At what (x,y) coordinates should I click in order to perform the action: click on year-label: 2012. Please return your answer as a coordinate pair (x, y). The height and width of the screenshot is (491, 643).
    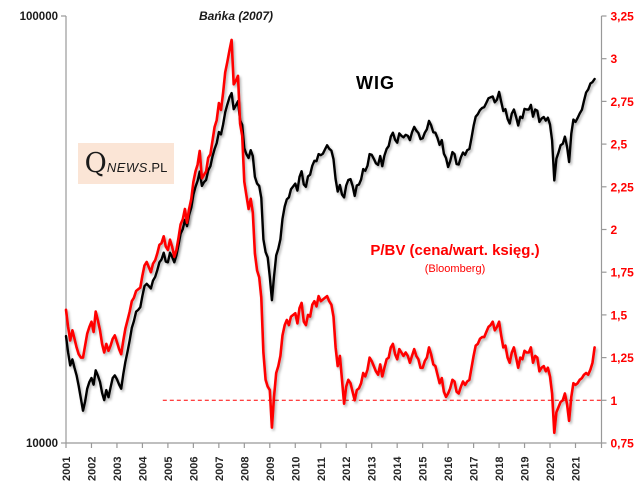
    Looking at the image, I should click on (347, 469).